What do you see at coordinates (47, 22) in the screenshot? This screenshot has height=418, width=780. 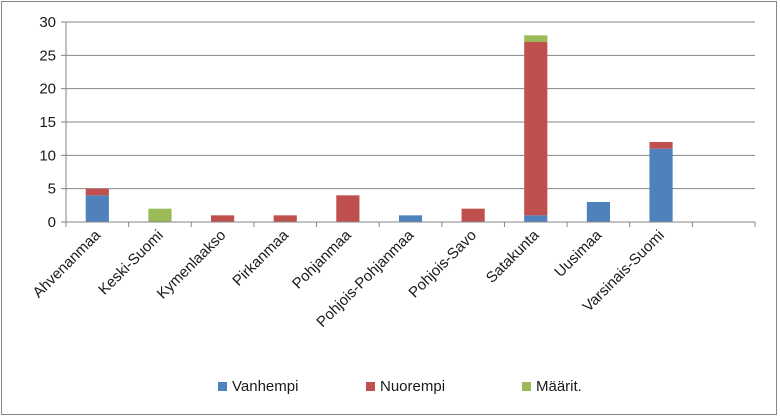 I see `y-tick-label-30: 30` at bounding box center [47, 22].